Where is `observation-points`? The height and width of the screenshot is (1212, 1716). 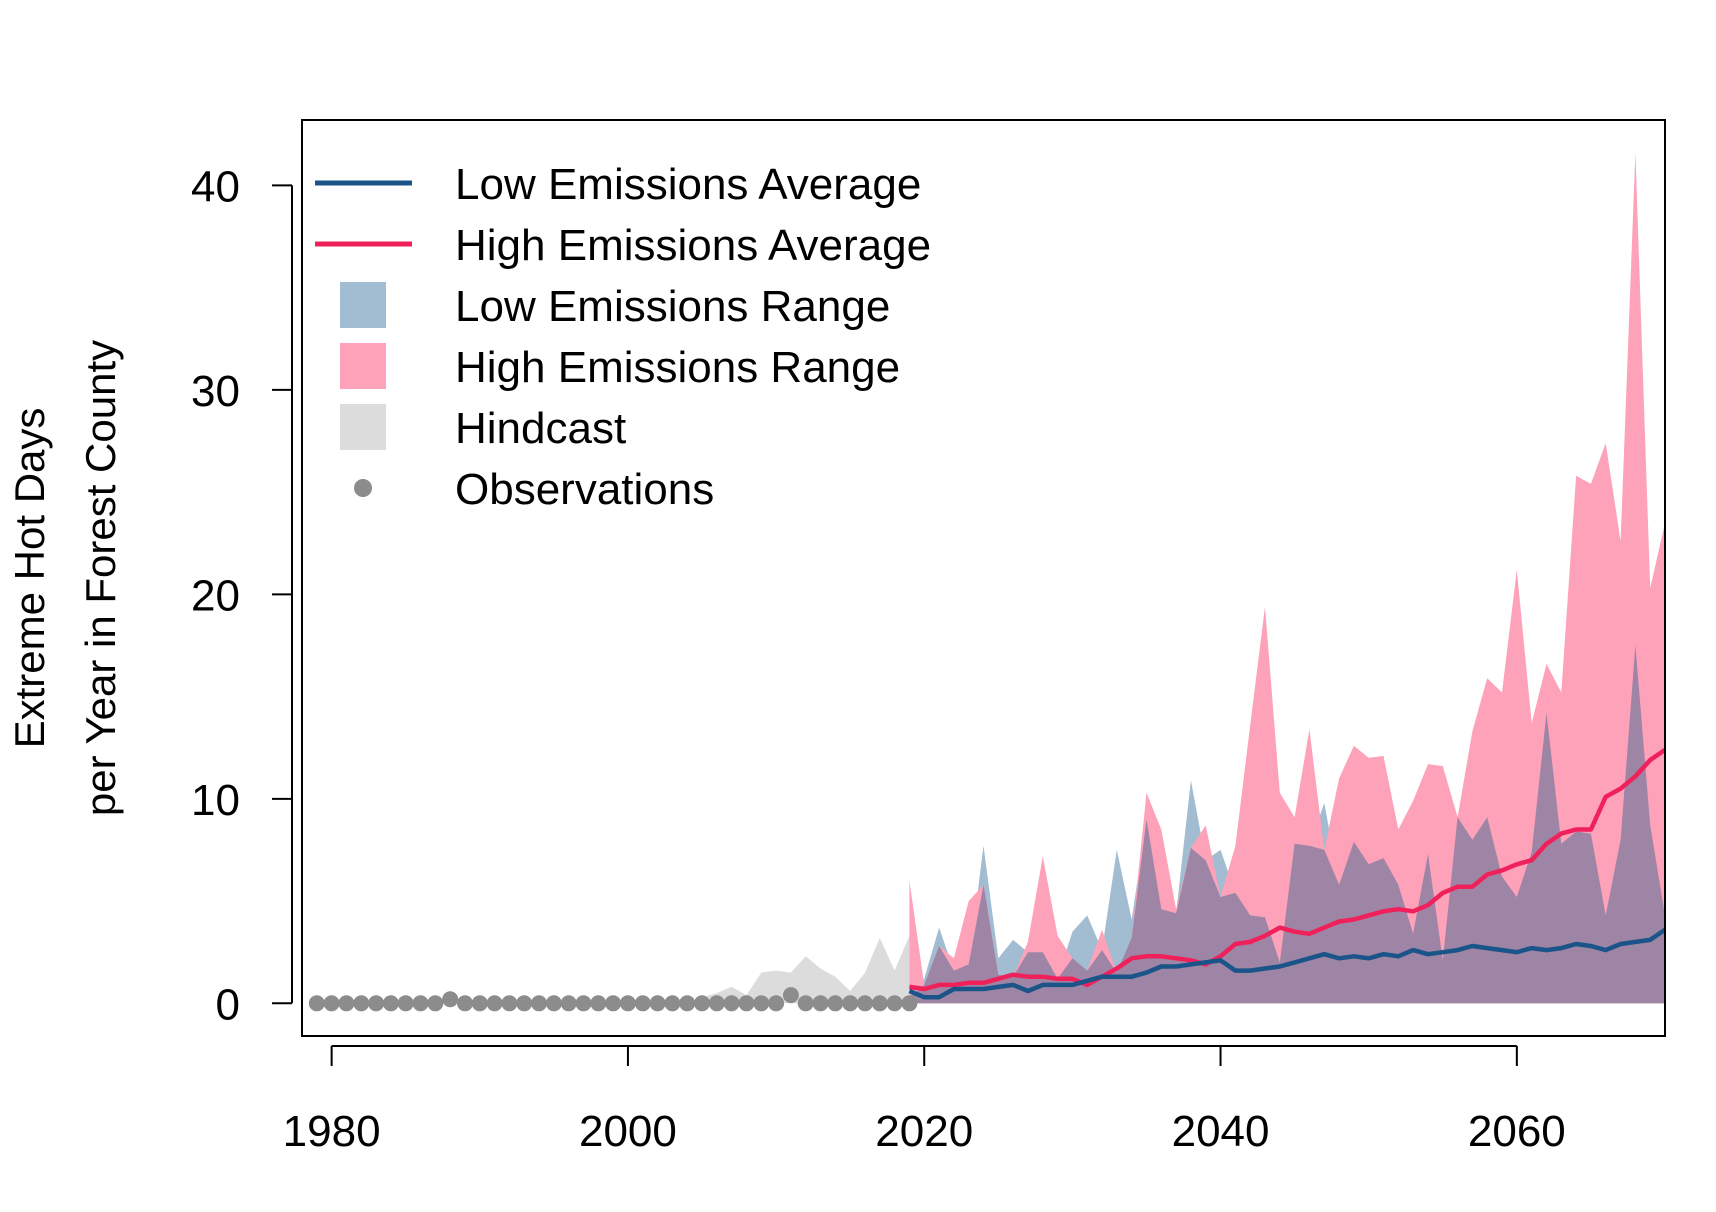
observation-points is located at coordinates (613, 999).